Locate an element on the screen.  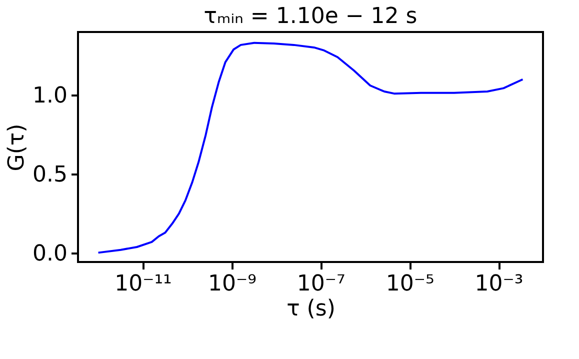
x-tick-label: 10⁻⁹ is located at coordinates (232, 284).